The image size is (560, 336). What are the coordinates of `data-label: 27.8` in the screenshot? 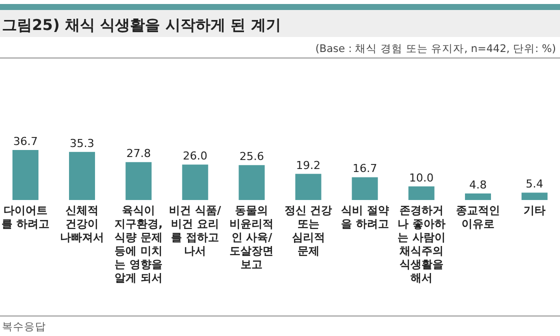 It's located at (138, 153).